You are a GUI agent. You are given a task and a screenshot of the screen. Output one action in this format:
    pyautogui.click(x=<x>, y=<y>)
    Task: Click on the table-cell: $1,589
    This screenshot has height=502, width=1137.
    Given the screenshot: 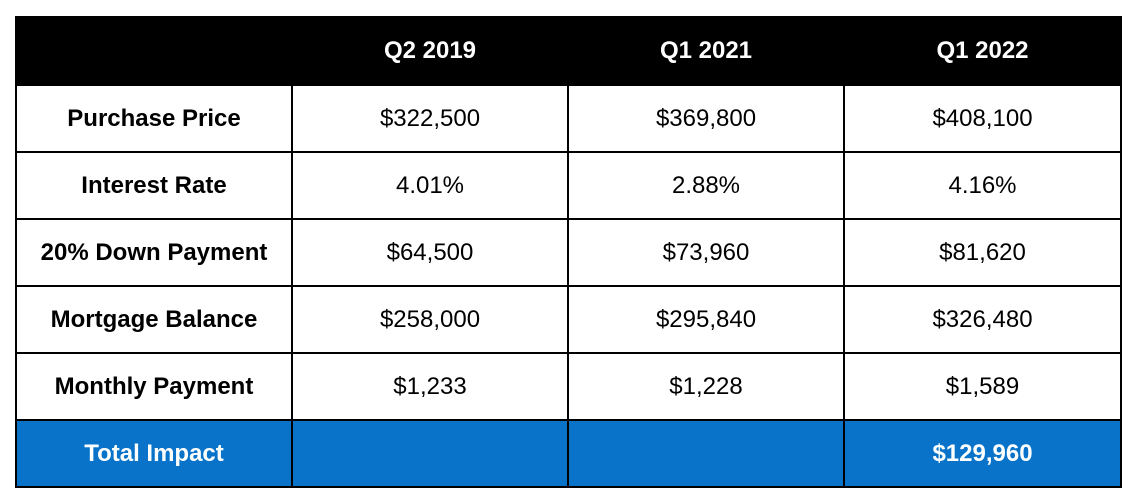 What is the action you would take?
    pyautogui.click(x=982, y=386)
    